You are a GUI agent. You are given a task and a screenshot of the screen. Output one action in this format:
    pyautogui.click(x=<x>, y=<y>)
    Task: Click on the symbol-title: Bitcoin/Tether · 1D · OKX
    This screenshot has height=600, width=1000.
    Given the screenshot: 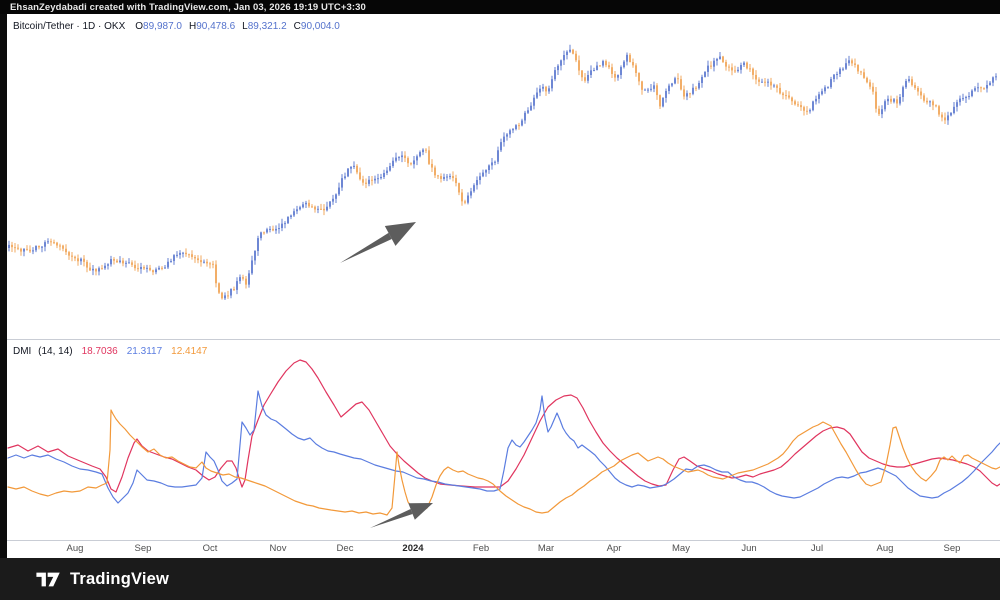 What is the action you would take?
    pyautogui.click(x=69, y=26)
    